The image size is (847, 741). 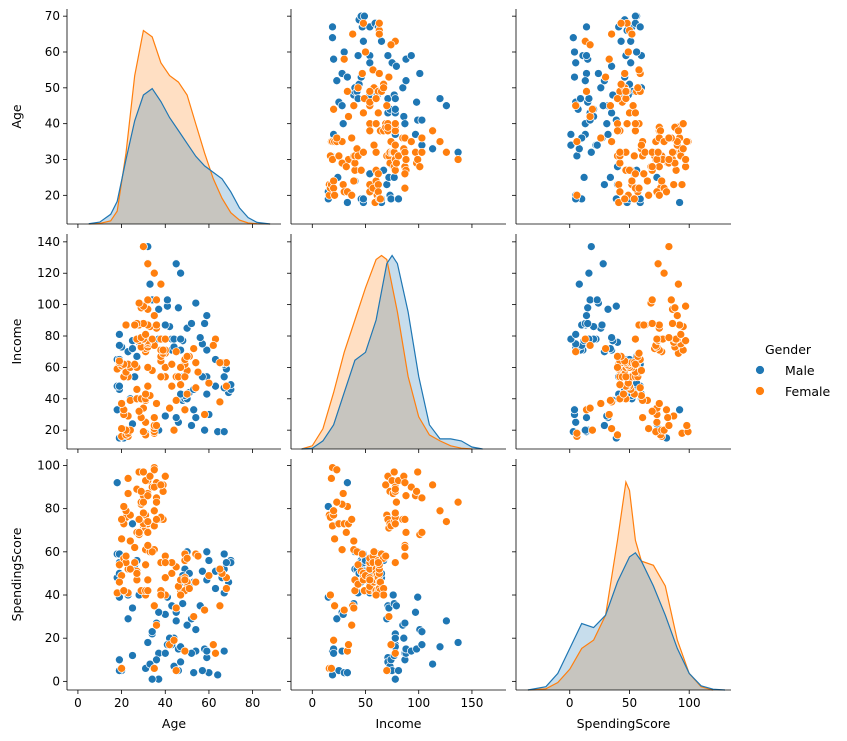 I want to click on y-tick-label: 30, so click(x=52, y=160).